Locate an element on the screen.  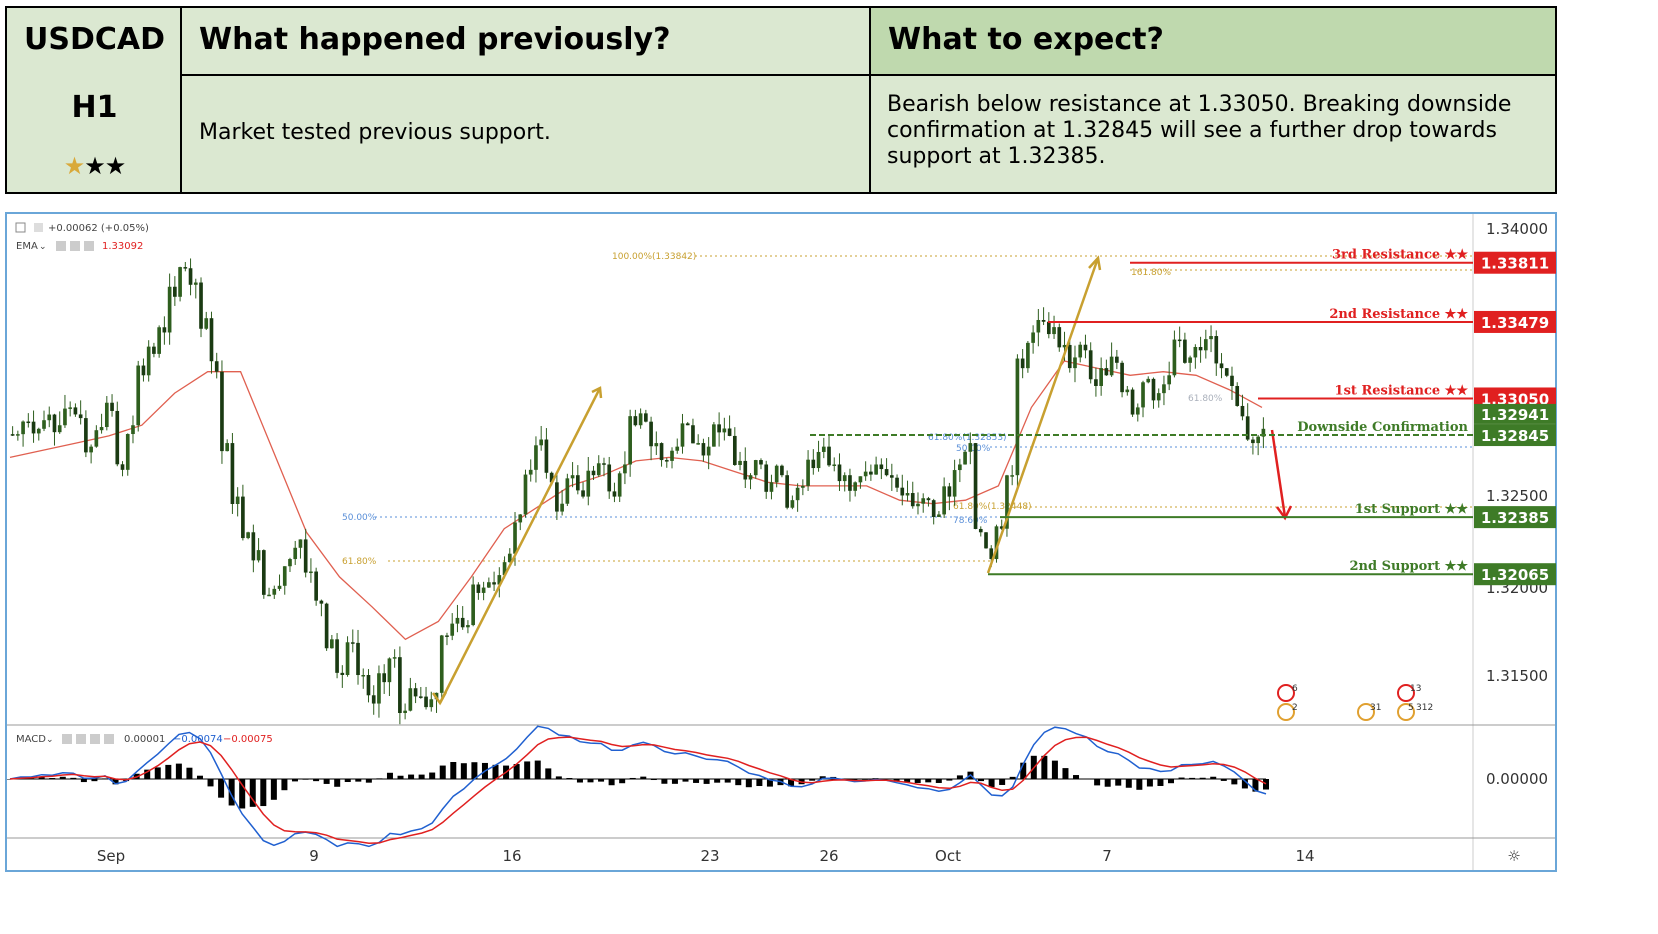
level-downside-confirmation: Downside Confirmation 1.32845 is located at coordinates (1183, 433).